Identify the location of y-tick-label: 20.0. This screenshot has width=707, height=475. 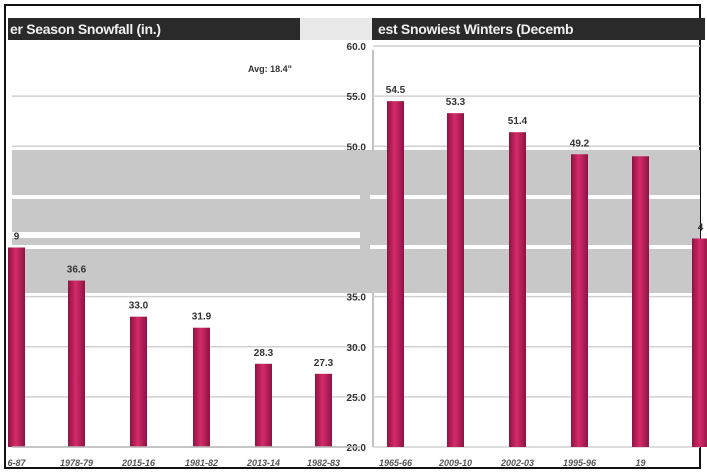
(357, 448).